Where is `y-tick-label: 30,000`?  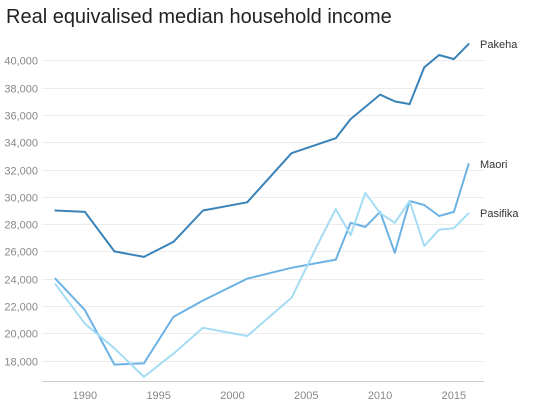
y-tick-label: 30,000 is located at coordinates (21, 199).